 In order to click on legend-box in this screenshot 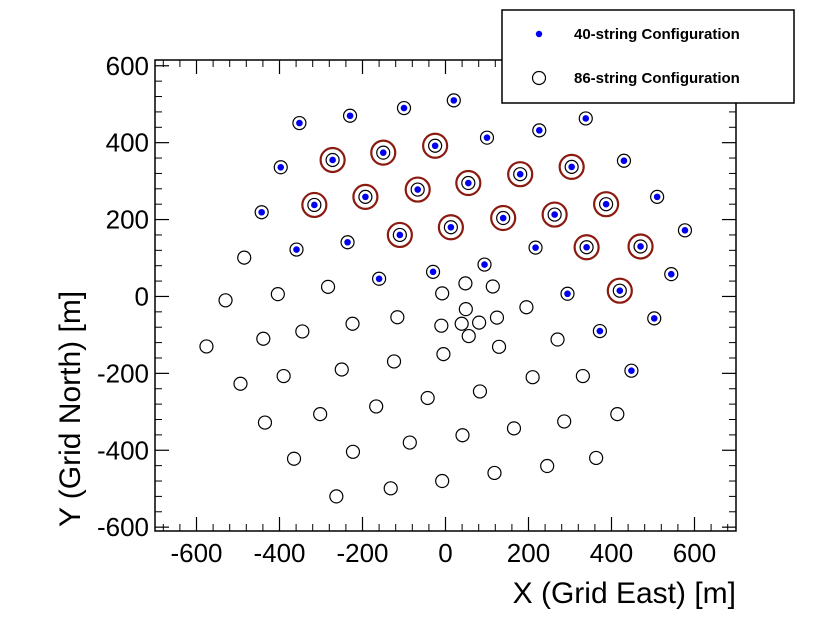, I will do `click(648, 56)`.